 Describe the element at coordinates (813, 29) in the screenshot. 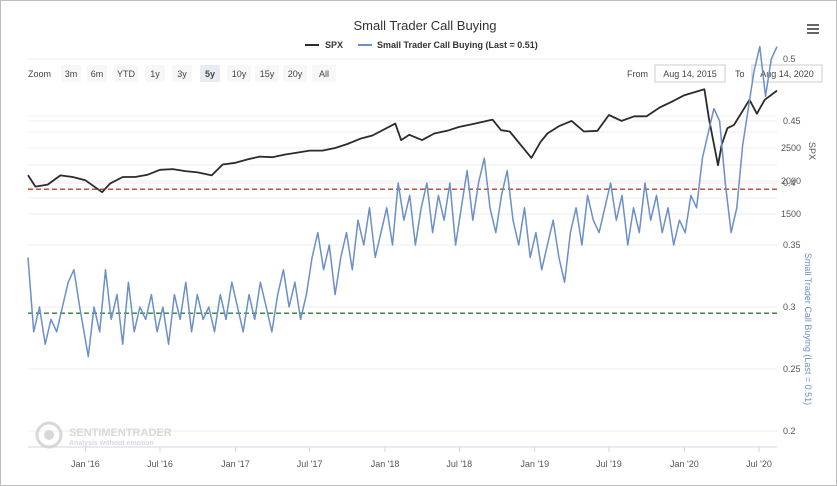

I see `hamburger-menu-icon` at that location.